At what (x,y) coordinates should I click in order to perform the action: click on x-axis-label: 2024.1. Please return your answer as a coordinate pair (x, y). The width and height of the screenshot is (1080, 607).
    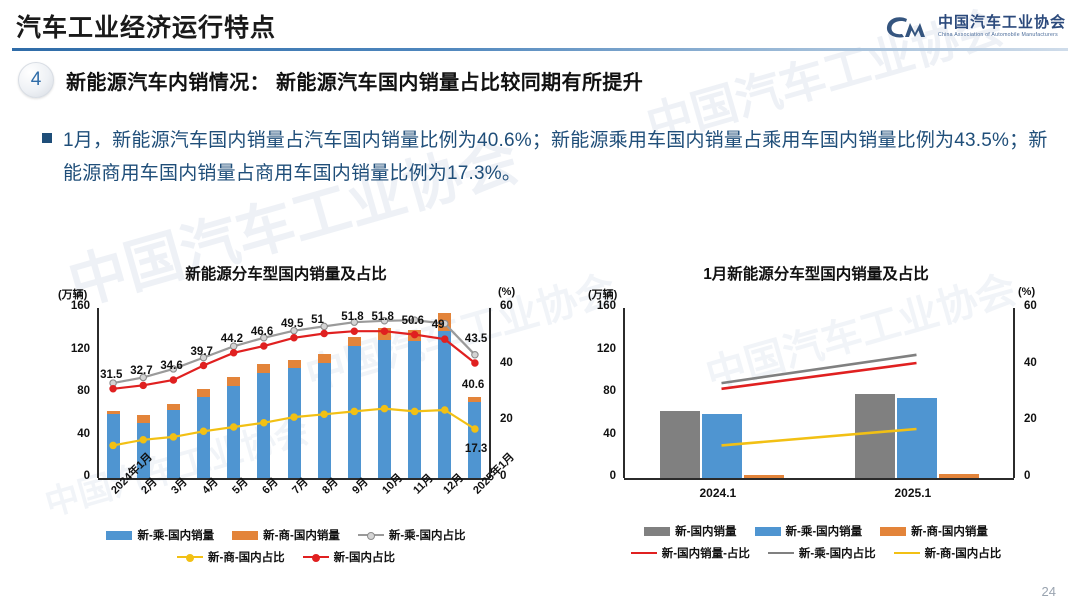
    Looking at the image, I should click on (718, 493).